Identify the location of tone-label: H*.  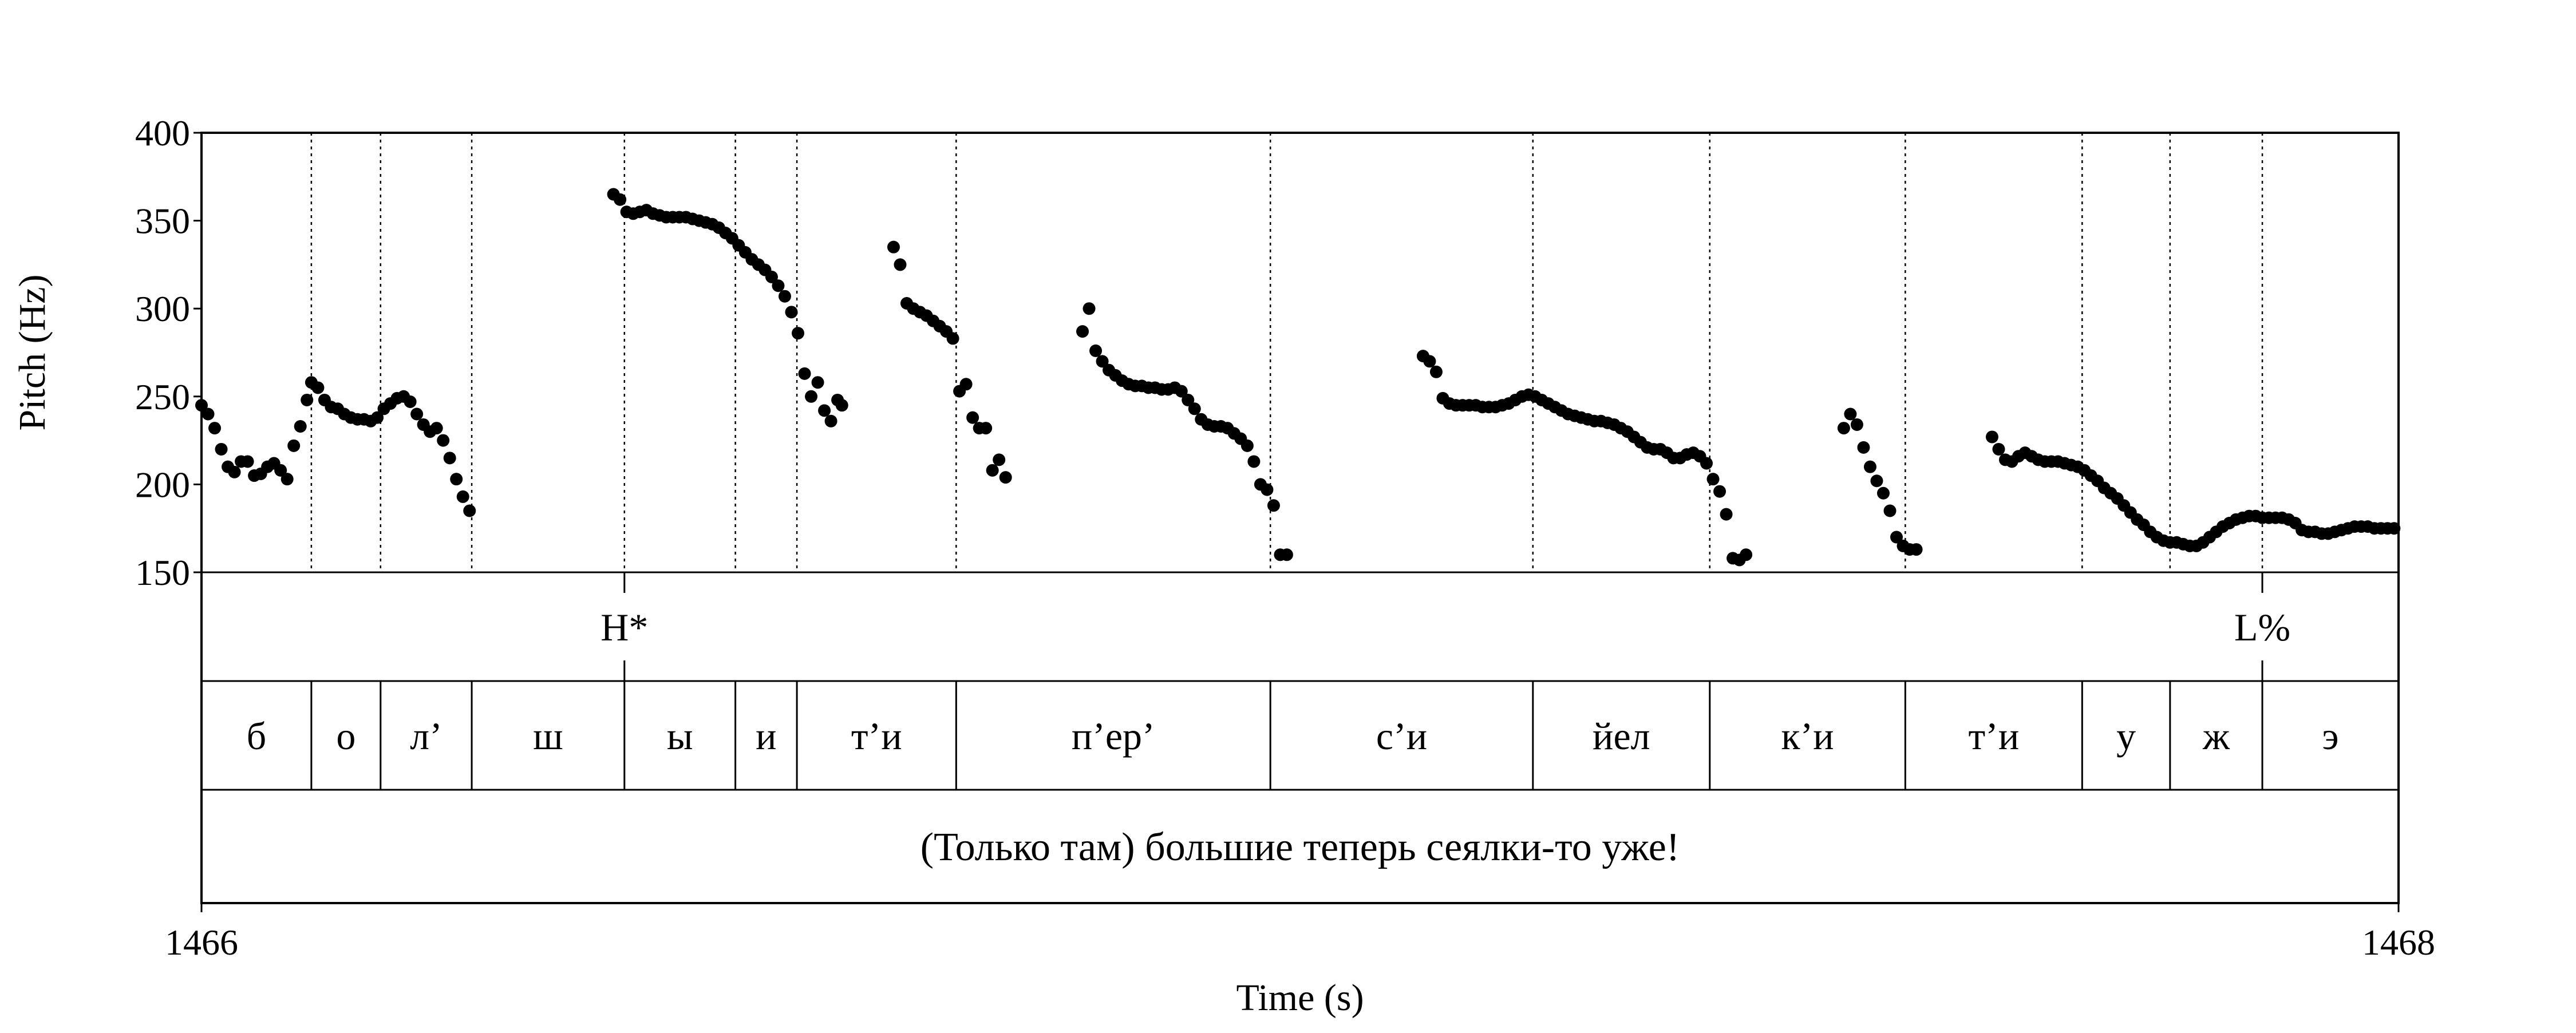
(624, 627).